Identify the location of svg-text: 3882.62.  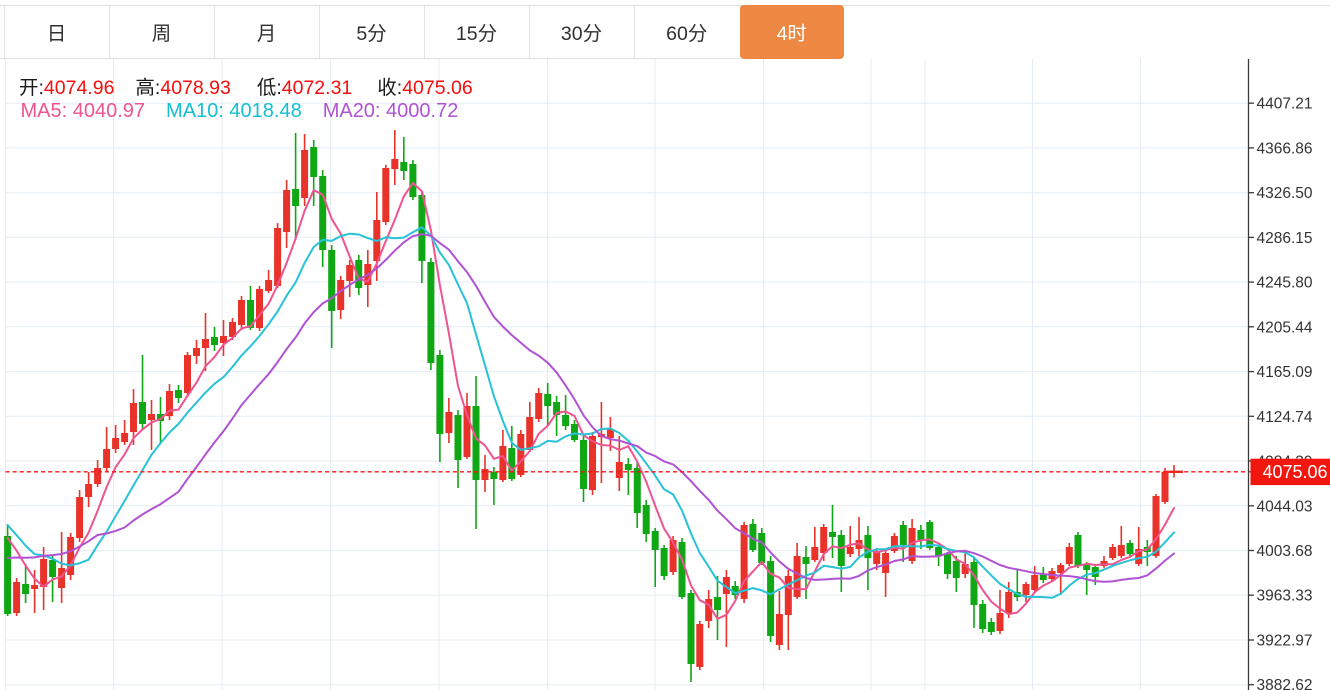
(1285, 683).